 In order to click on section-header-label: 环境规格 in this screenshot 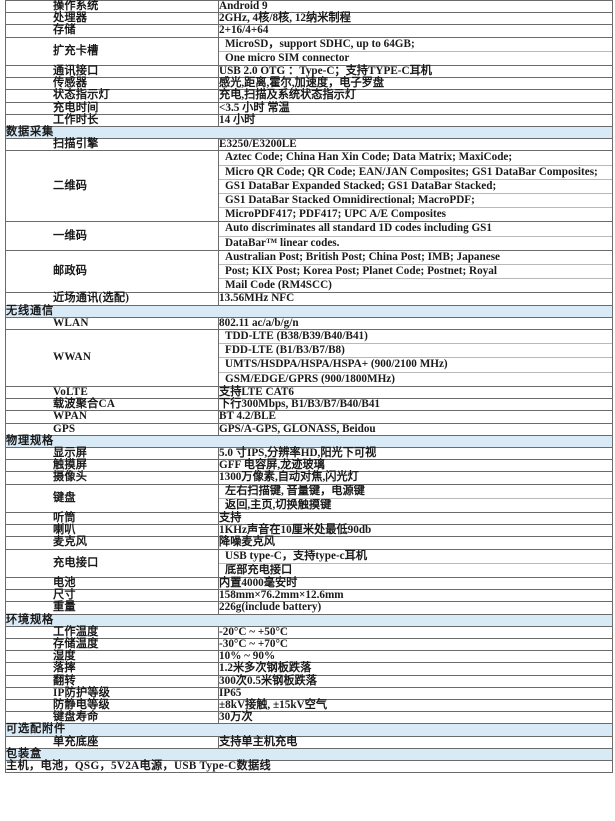, I will do `click(30, 619)`.